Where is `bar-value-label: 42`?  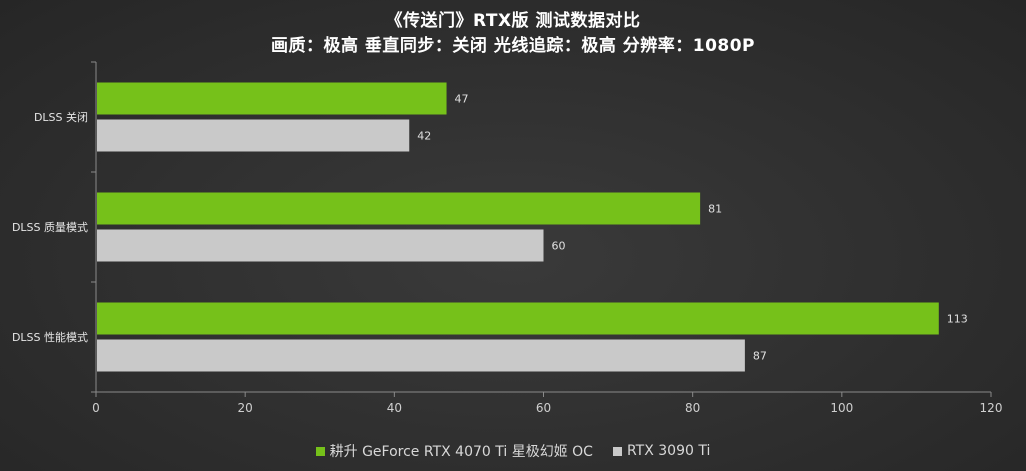
bar-value-label: 42 is located at coordinates (424, 136).